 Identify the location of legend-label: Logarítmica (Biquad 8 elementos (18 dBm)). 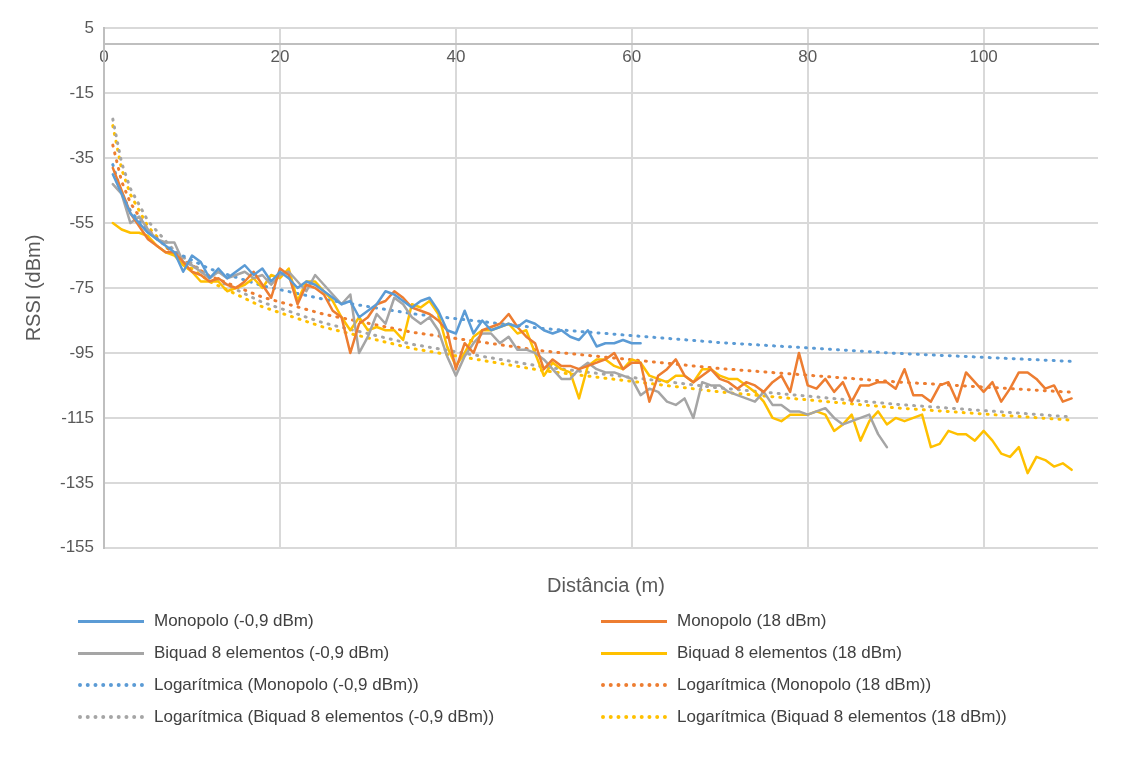
(842, 717).